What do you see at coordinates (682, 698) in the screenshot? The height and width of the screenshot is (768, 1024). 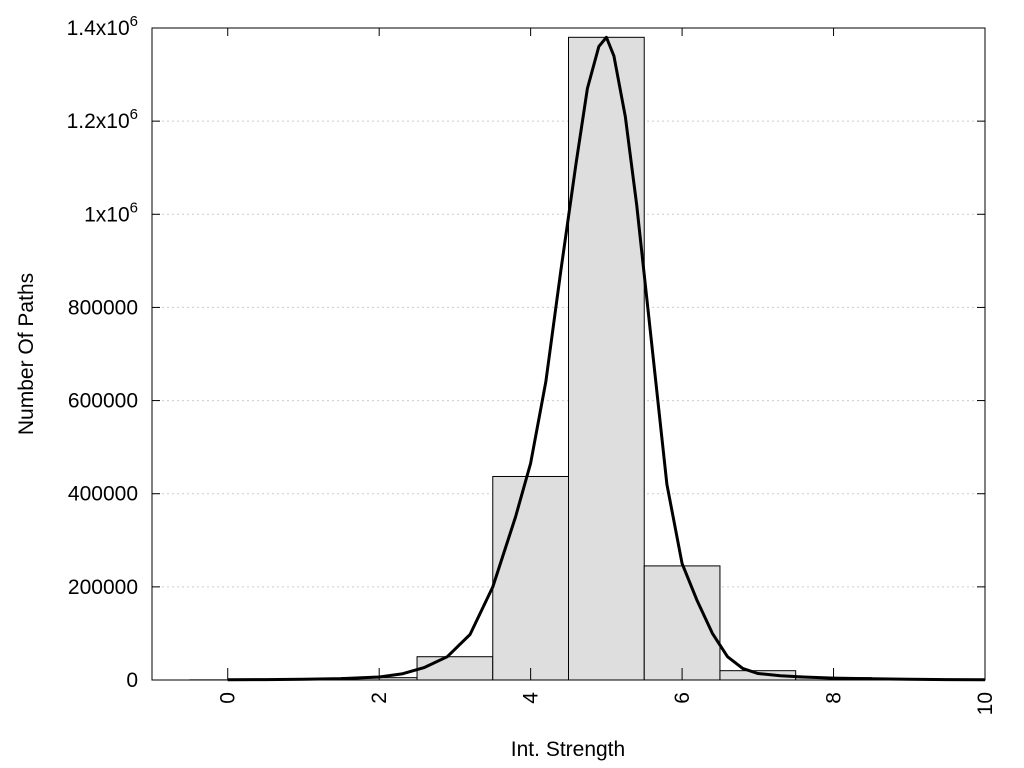 I see `x-tick-label-3: 6` at bounding box center [682, 698].